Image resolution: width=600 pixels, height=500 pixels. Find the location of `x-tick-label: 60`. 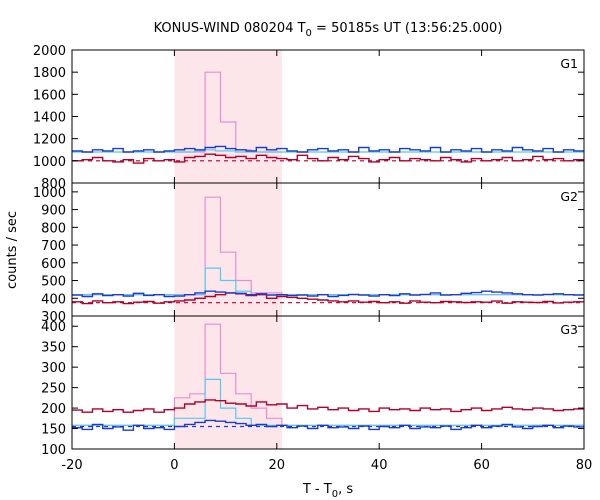

x-tick-label: 60 is located at coordinates (481, 465).